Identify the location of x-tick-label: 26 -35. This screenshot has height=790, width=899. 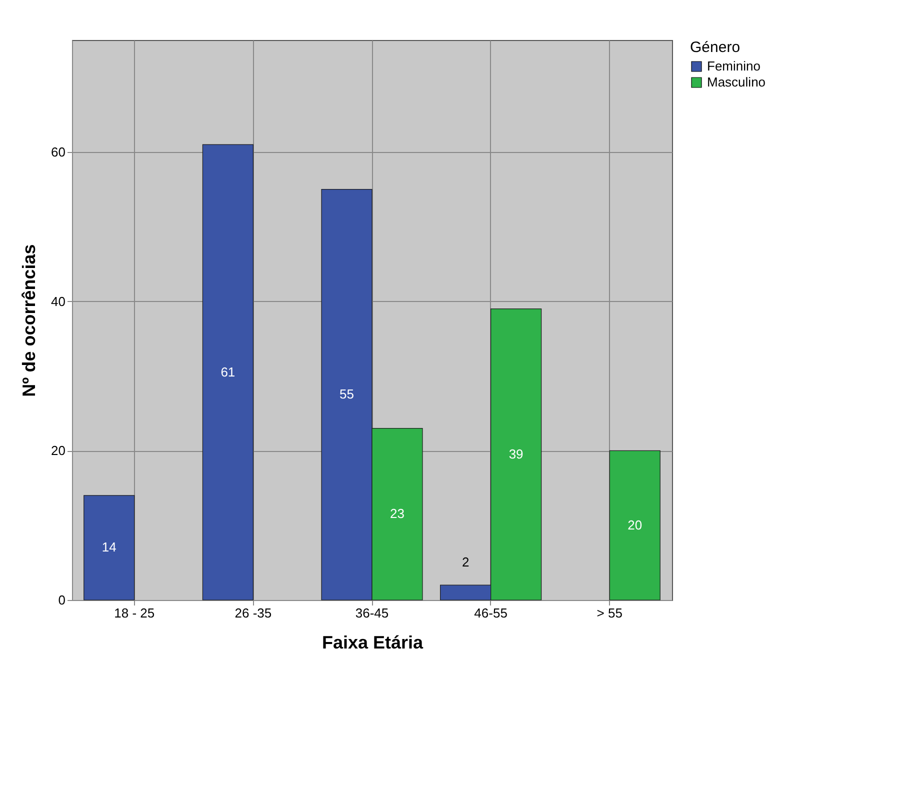
(253, 613).